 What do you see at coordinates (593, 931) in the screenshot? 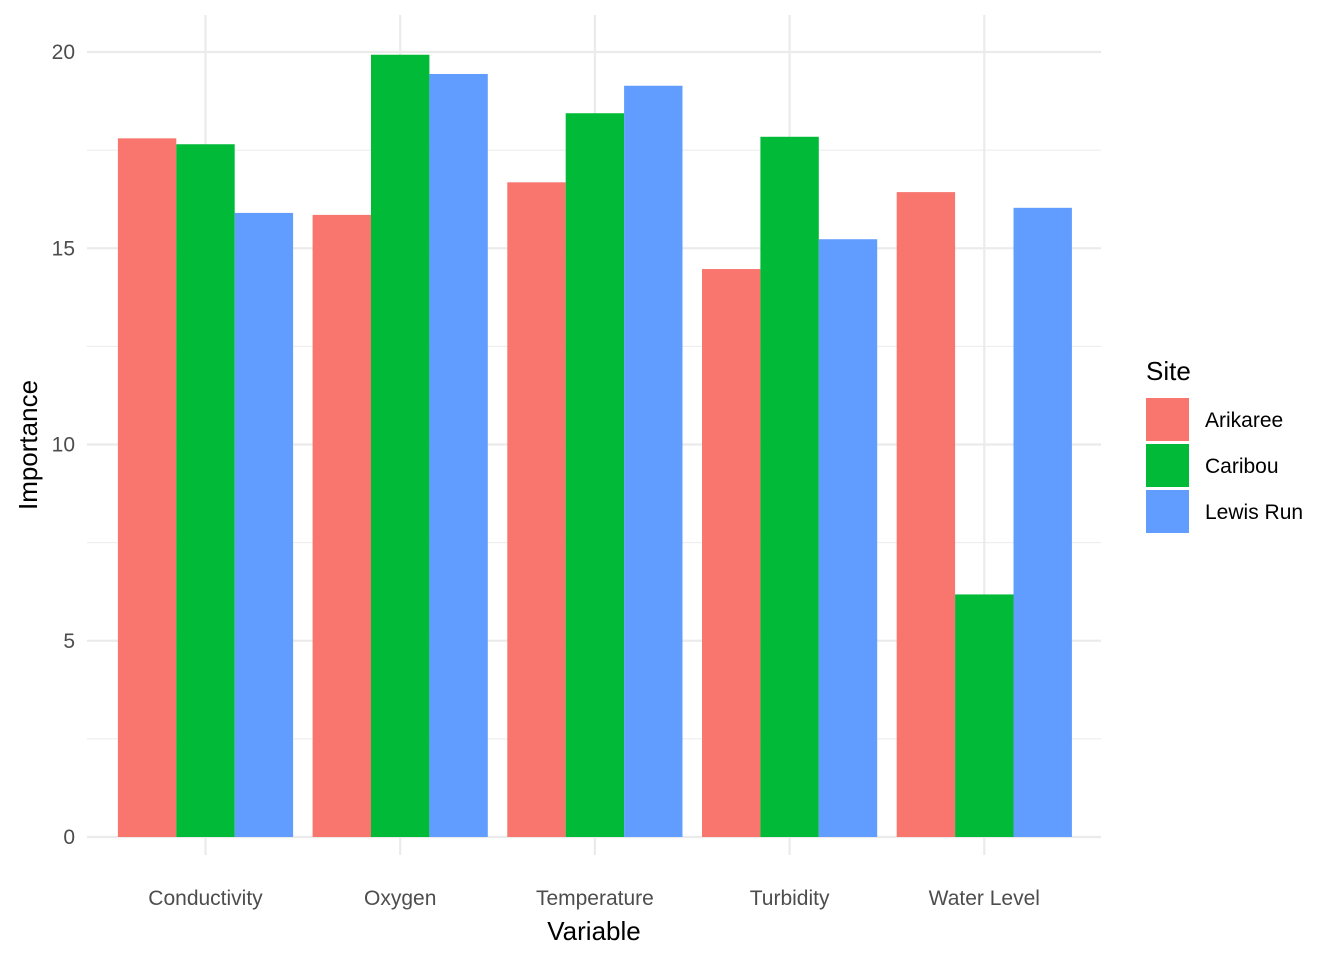
I see `x-axis-title: Variable` at bounding box center [593, 931].